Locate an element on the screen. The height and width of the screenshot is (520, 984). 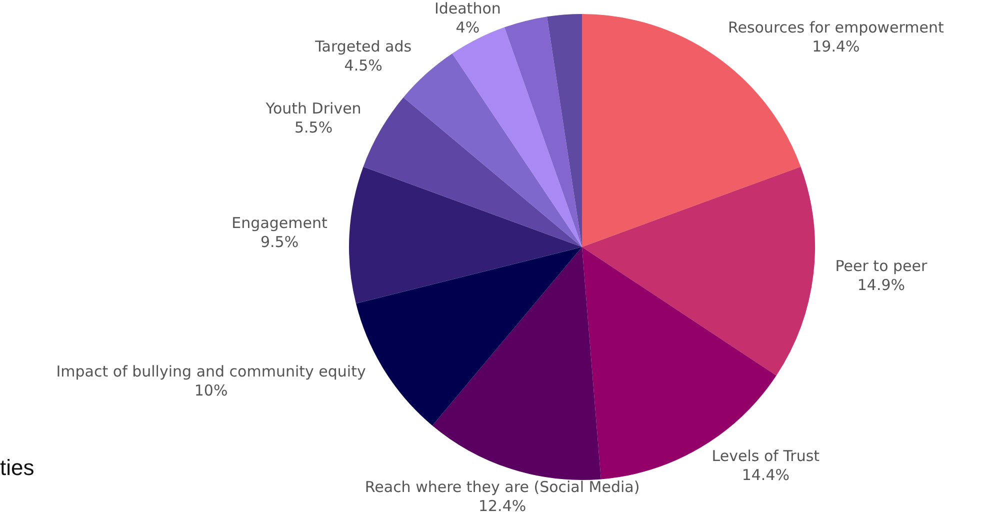
data-label: 10% is located at coordinates (211, 391).